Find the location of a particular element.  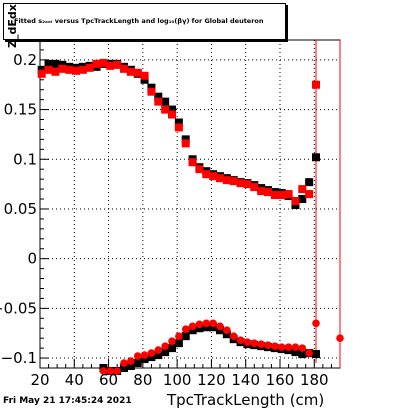

x-tick-label: 40 is located at coordinates (74, 380).